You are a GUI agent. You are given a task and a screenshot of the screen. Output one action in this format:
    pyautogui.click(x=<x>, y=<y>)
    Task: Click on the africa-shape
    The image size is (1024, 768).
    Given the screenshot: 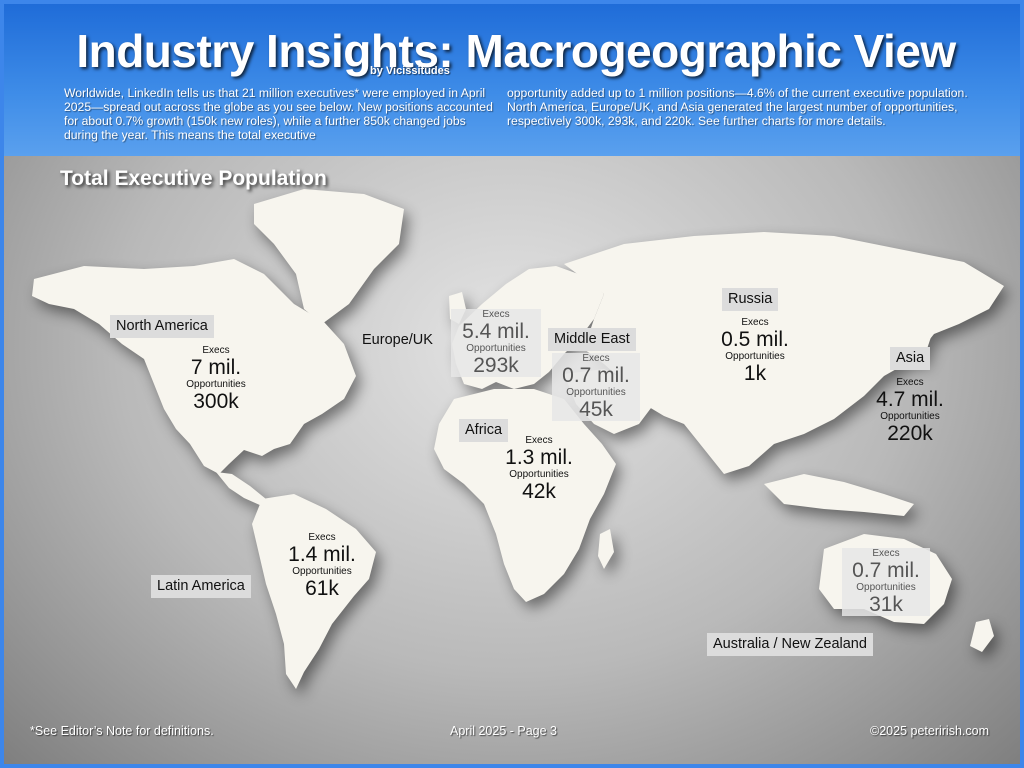 What is the action you would take?
    pyautogui.click(x=525, y=495)
    